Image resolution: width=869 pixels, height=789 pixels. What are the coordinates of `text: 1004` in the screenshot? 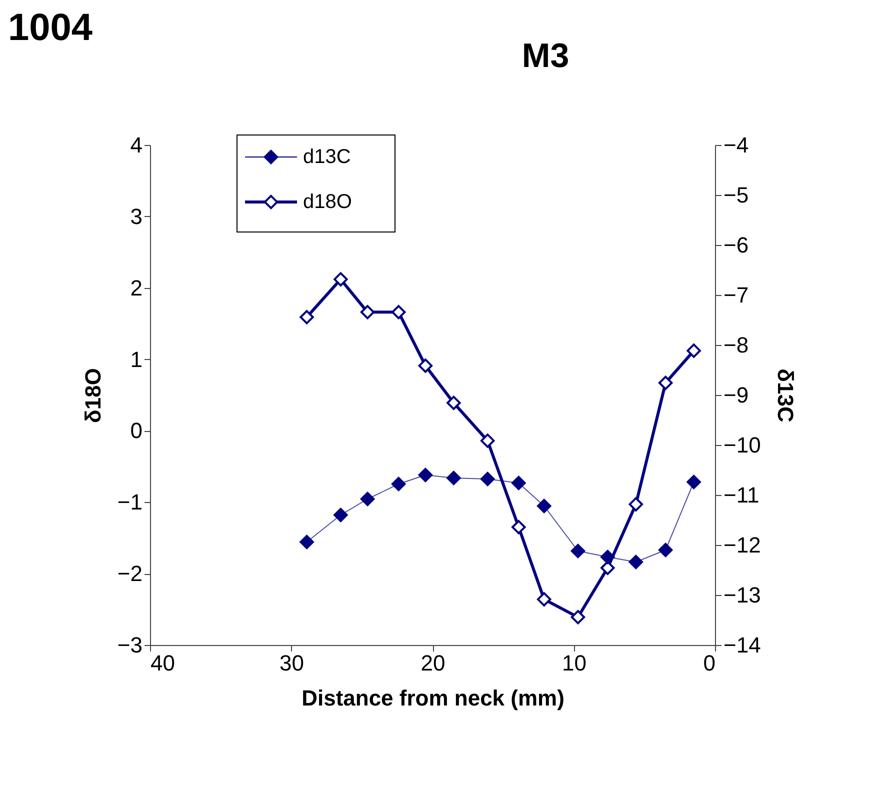 It's located at (50, 28).